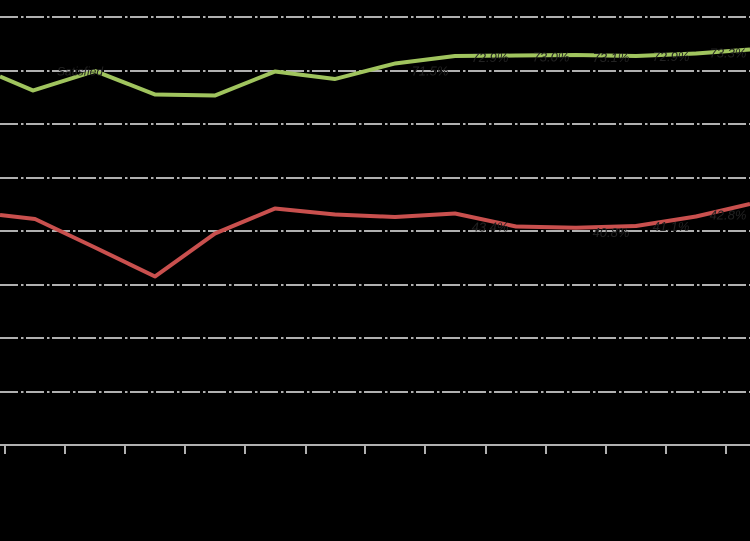  What do you see at coordinates (551, 57) in the screenshot?
I see `svg-text: 73.0%` at bounding box center [551, 57].